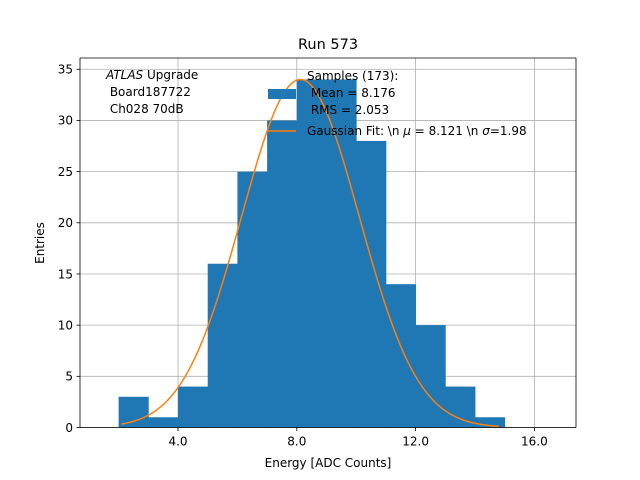 The image size is (640, 480). Describe the element at coordinates (177, 442) in the screenshot. I see `x-tick-label: 4.0` at that location.